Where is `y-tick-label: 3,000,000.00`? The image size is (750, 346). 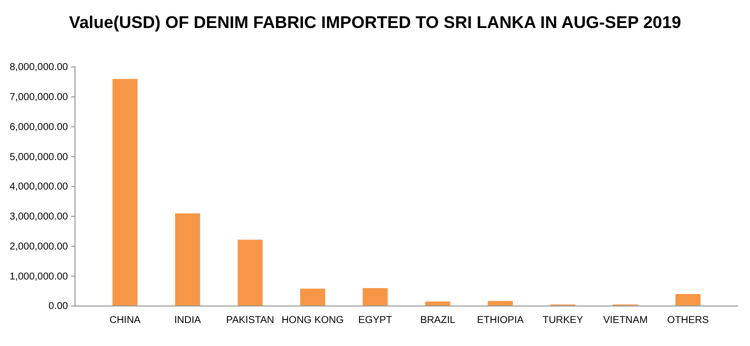 y-tick-label: 3,000,000.00 is located at coordinates (39, 217).